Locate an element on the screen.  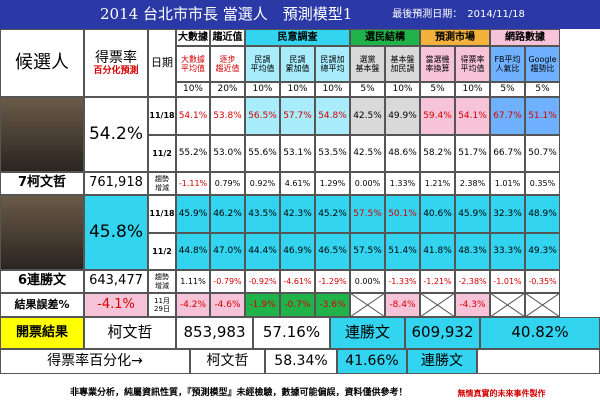
value-cell: 67.7% is located at coordinates (507, 116).